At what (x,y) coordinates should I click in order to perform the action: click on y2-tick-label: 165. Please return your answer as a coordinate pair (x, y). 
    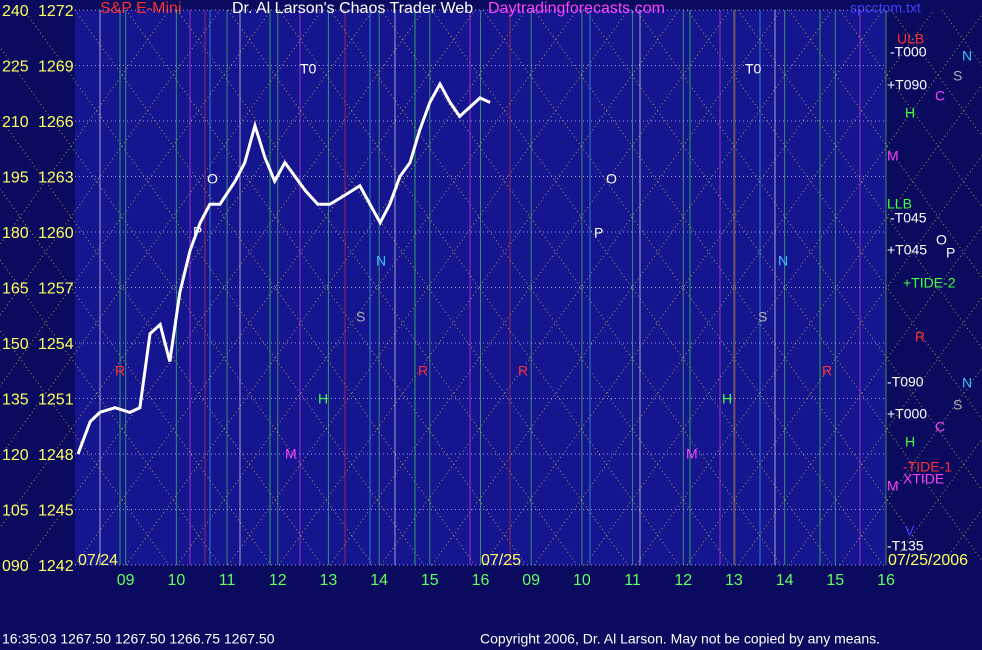
    Looking at the image, I should click on (15, 289).